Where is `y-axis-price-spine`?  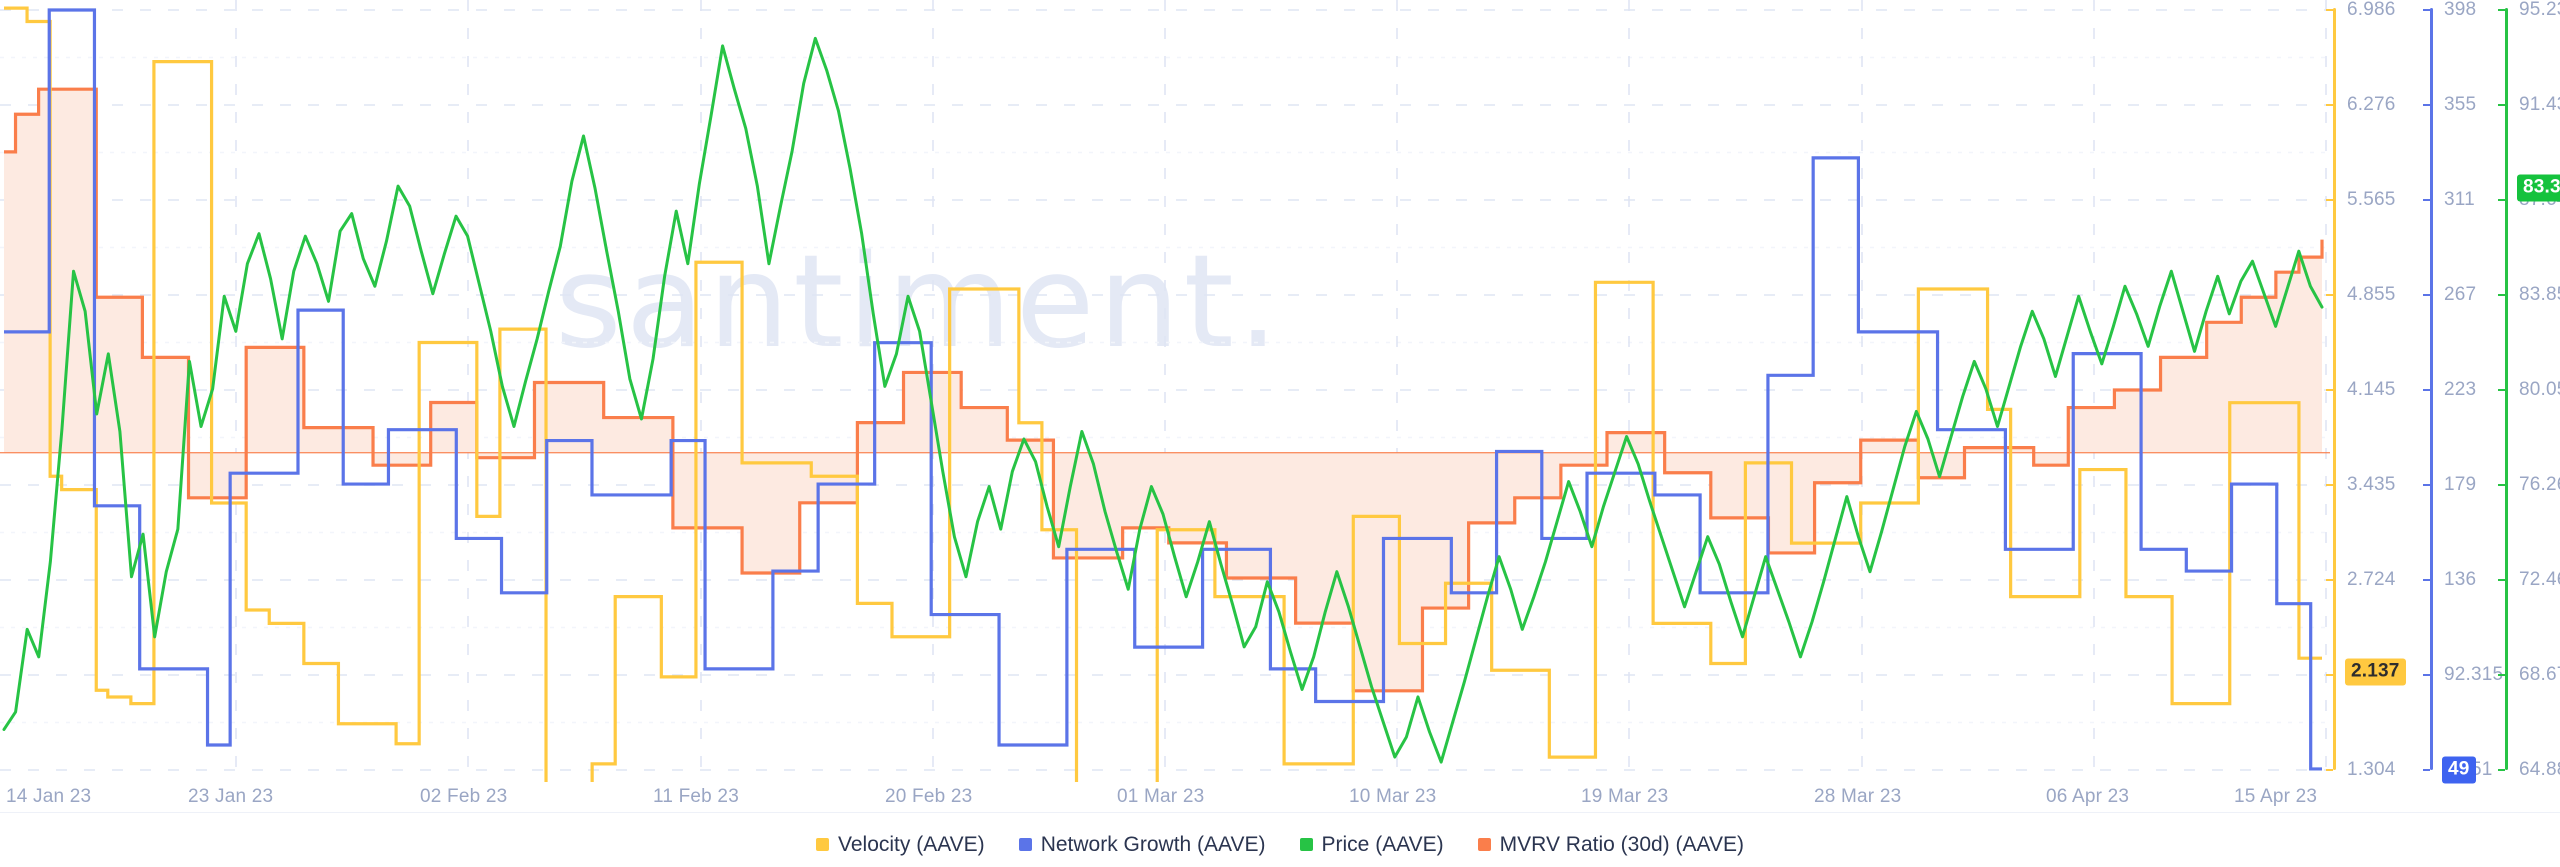
y-axis-price-spine is located at coordinates (2506, 389).